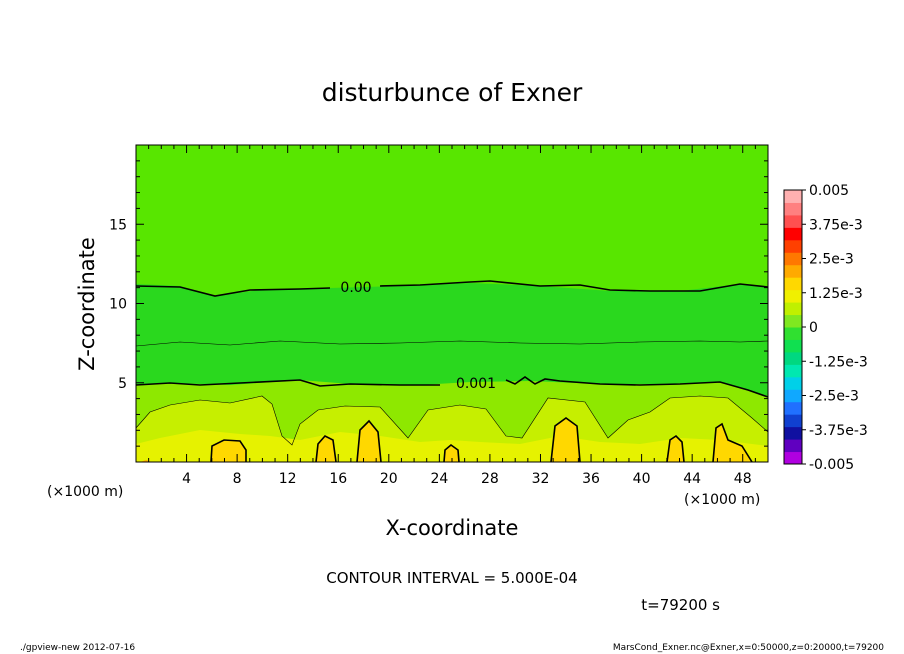  I want to click on x-tick-label: 48, so click(743, 479).